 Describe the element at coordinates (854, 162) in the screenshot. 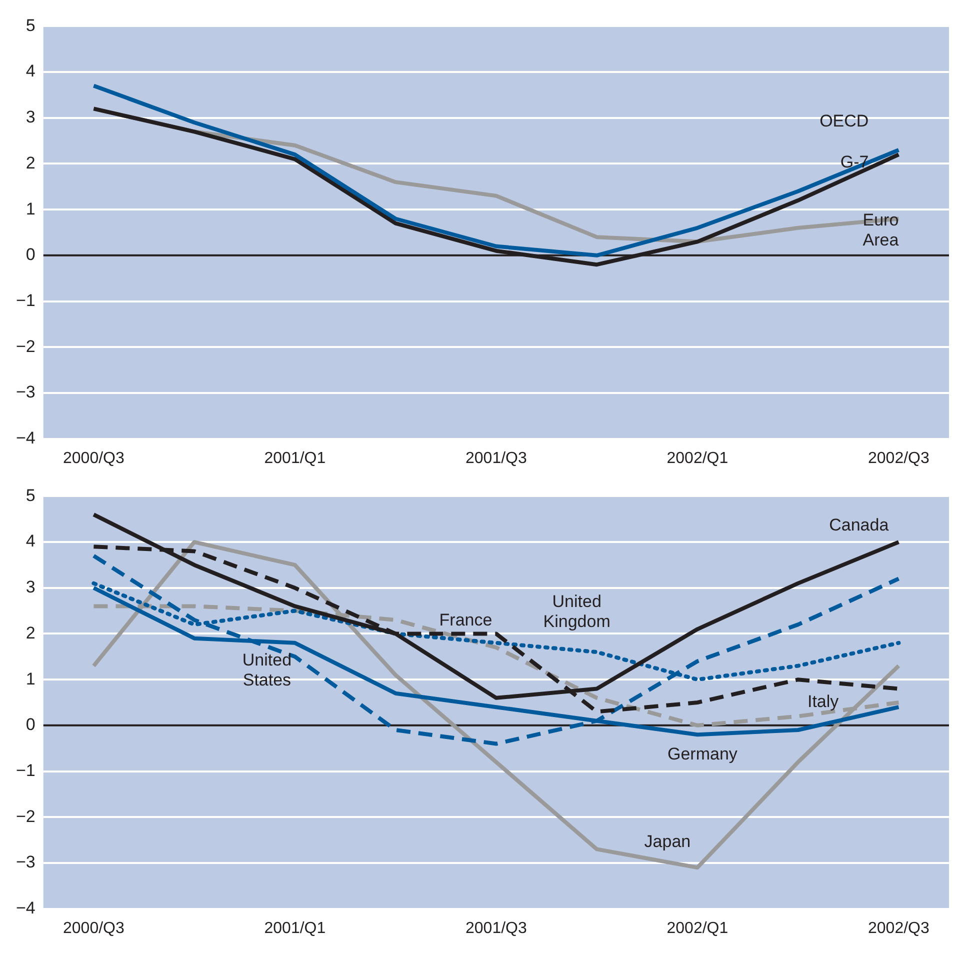

I see `series-label: G-7` at that location.